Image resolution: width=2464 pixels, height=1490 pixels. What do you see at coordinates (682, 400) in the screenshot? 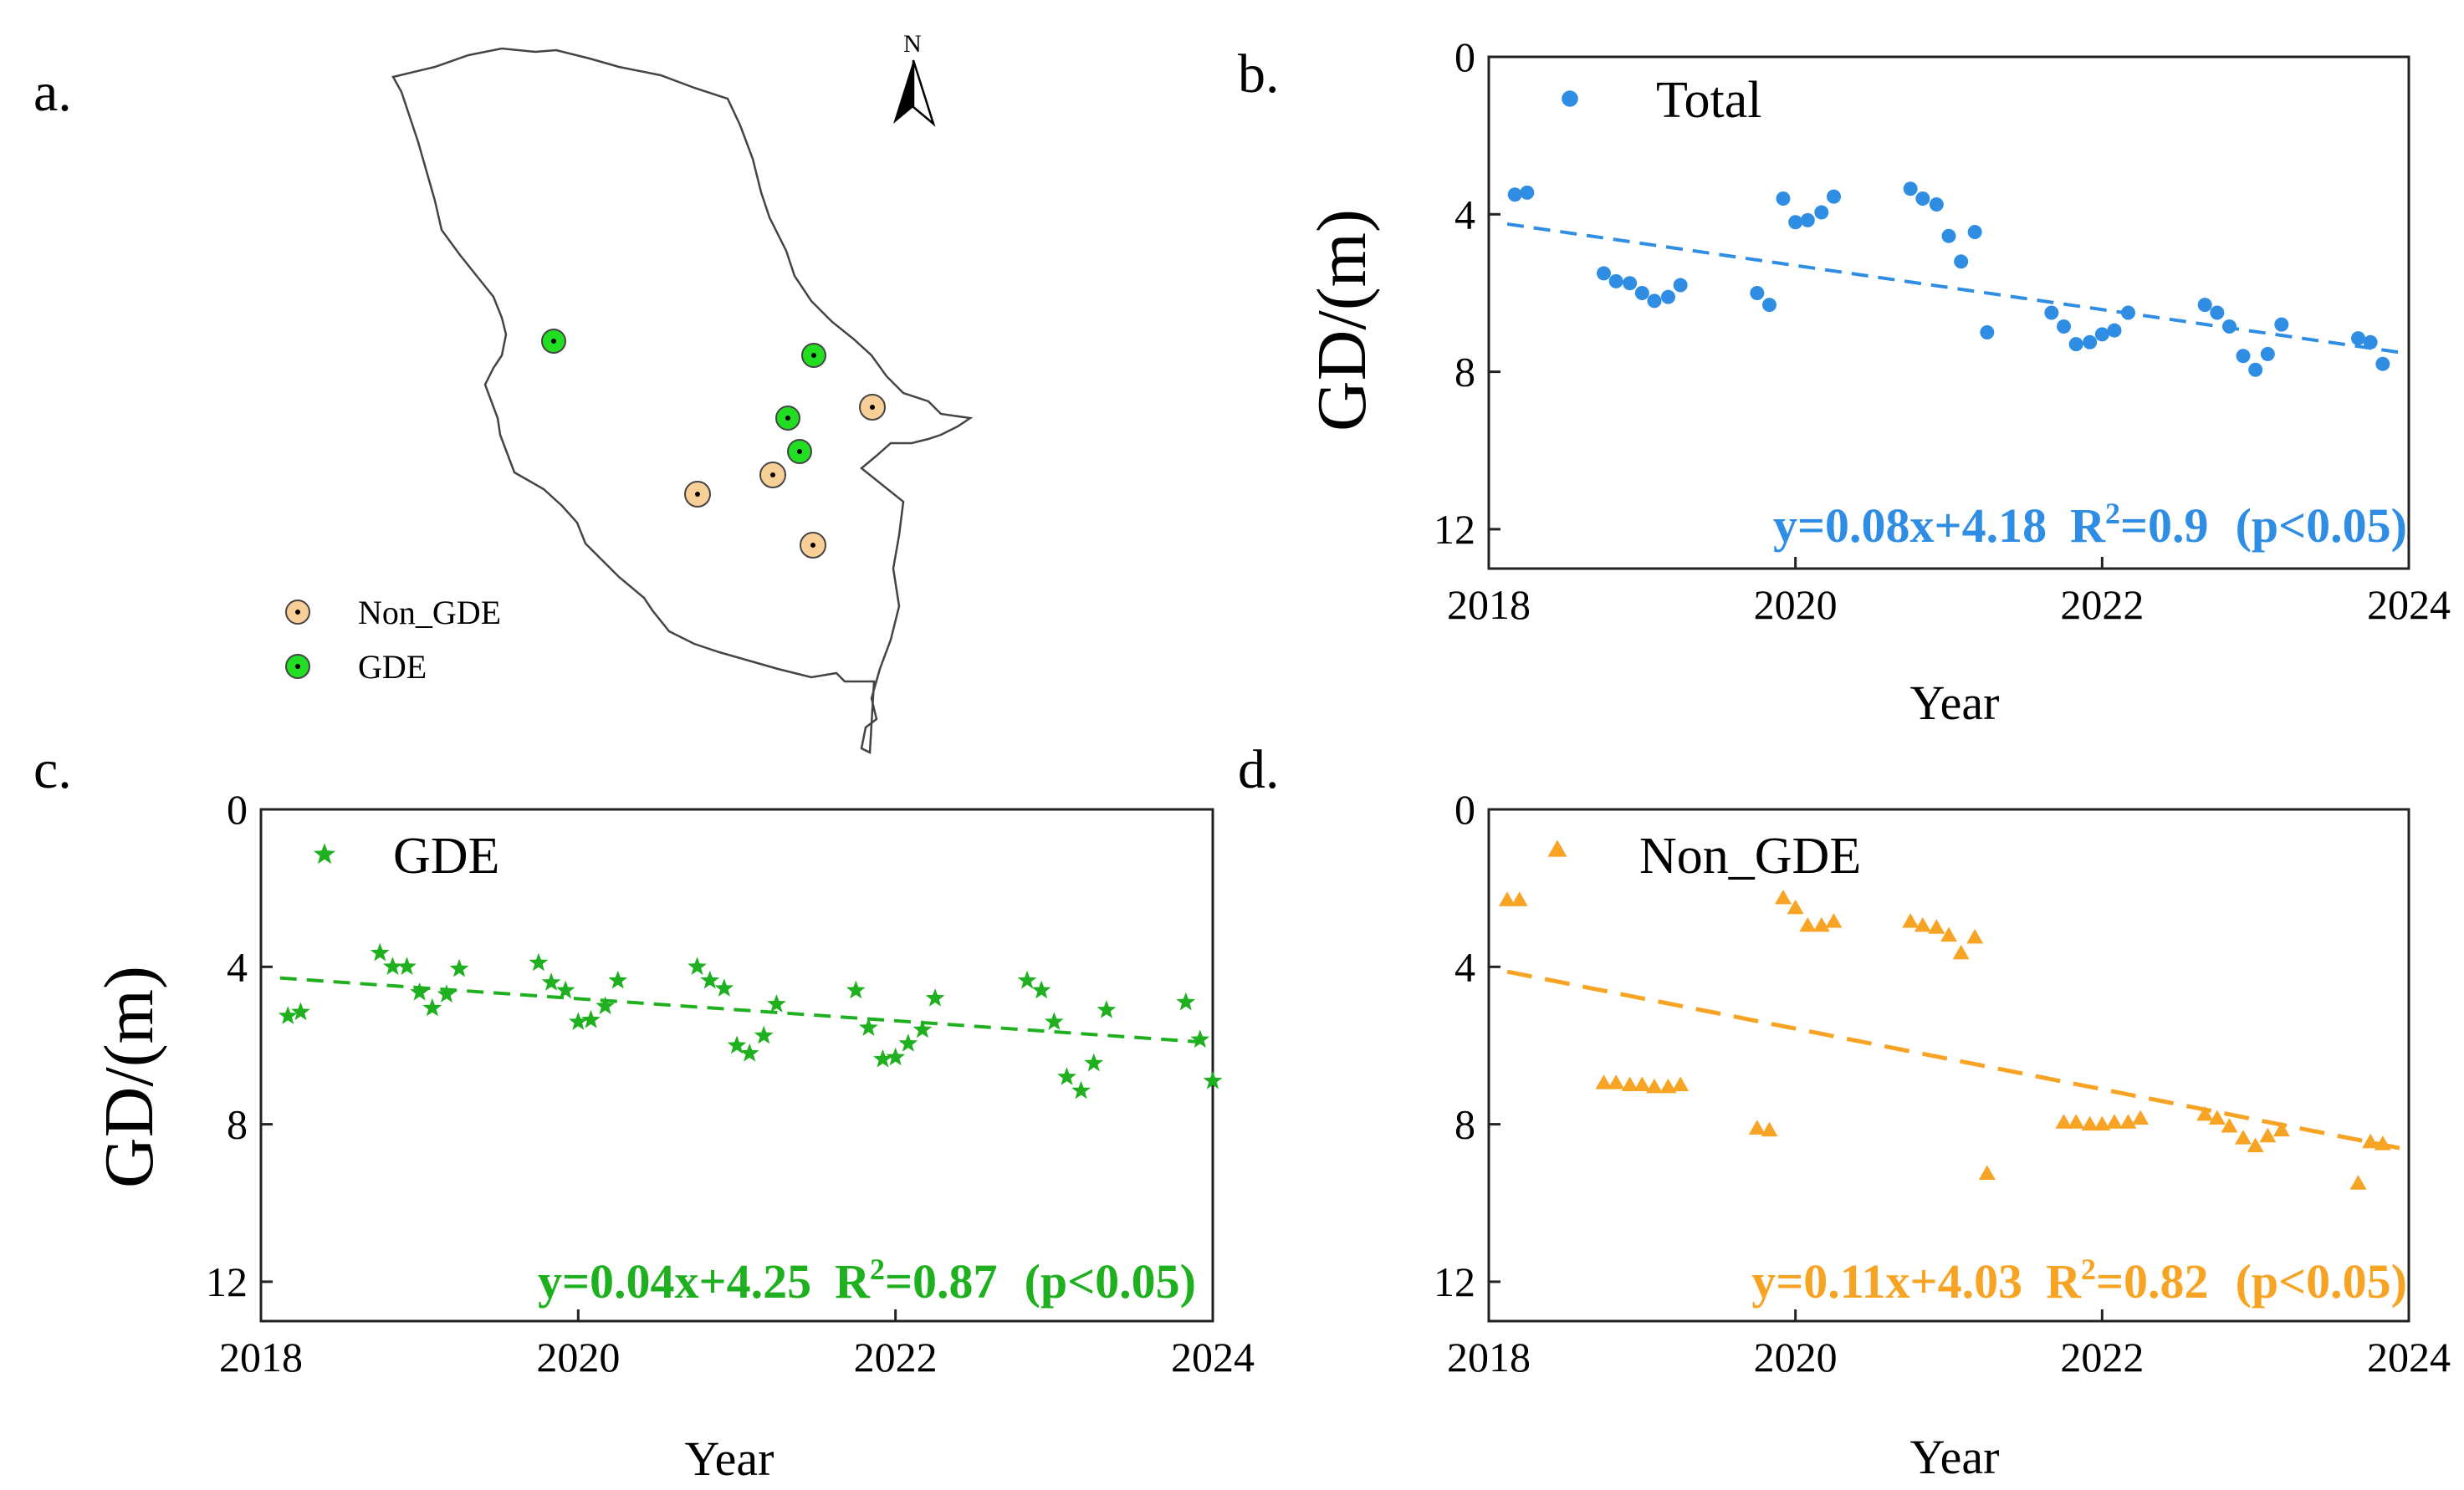
I see `basin-outline` at bounding box center [682, 400].